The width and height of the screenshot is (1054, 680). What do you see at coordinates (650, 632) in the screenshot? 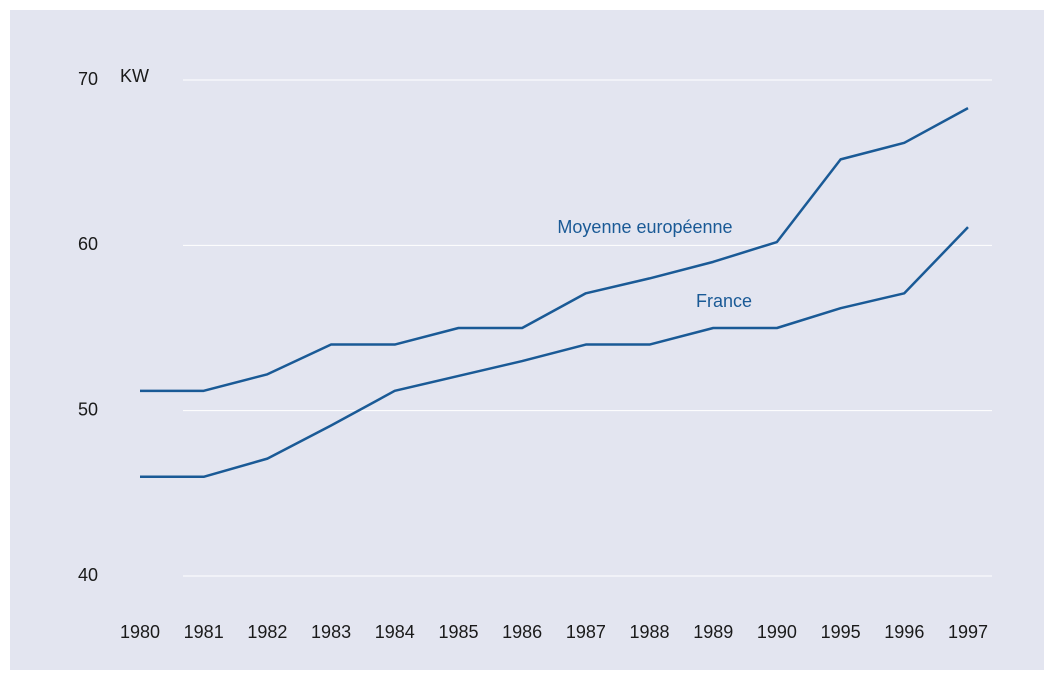
I see `x-tick-label: 1988` at bounding box center [650, 632].